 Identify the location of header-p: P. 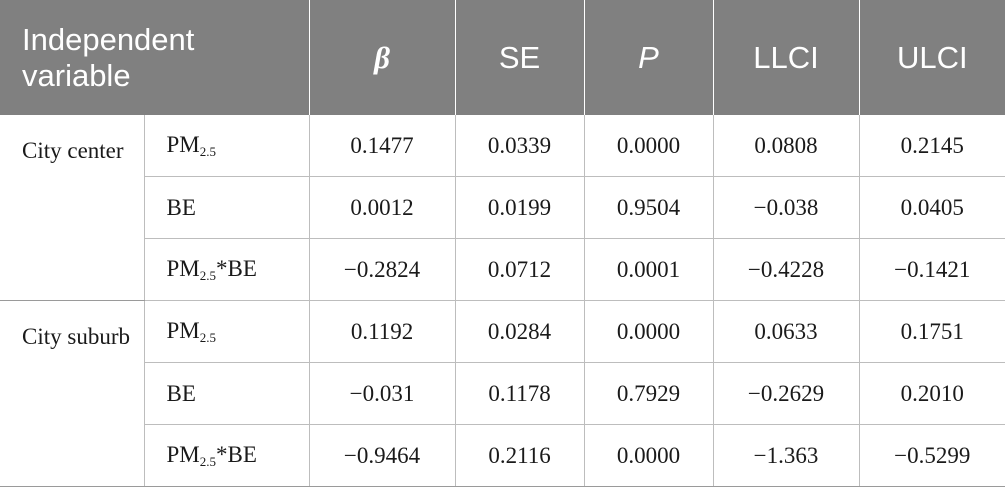
(649, 57).